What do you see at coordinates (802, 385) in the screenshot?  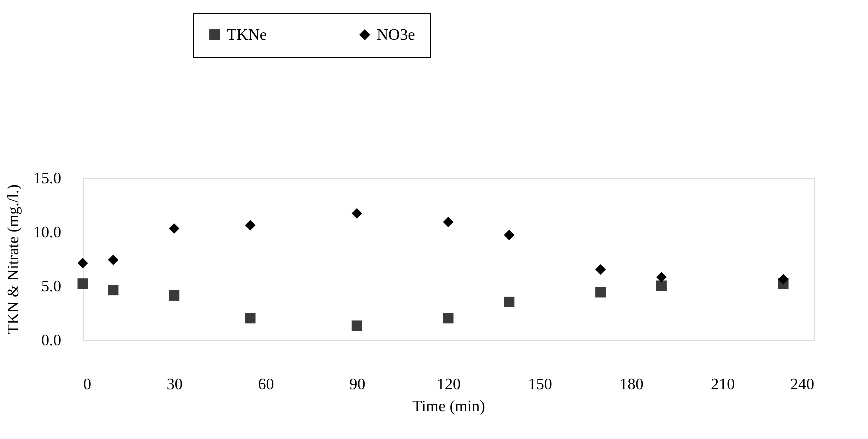 I see `x-tick-label: 240` at bounding box center [802, 385].